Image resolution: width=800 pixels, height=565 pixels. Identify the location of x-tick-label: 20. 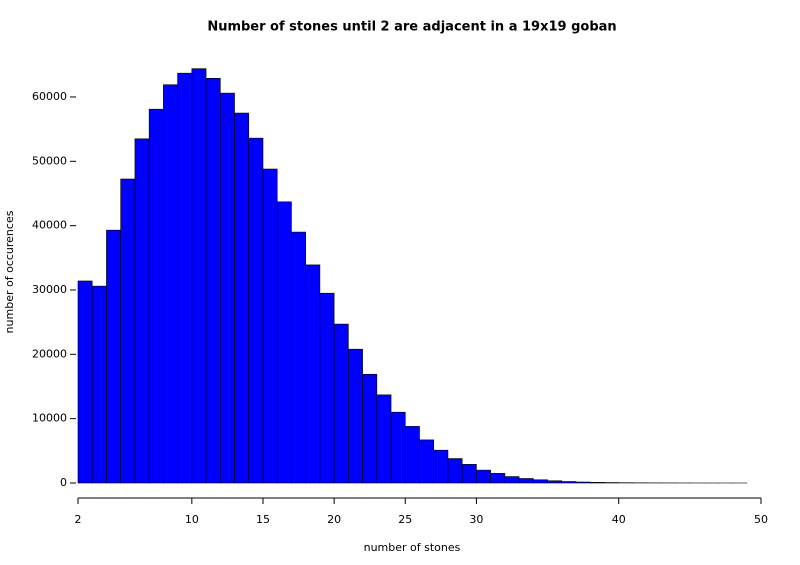
(334, 519).